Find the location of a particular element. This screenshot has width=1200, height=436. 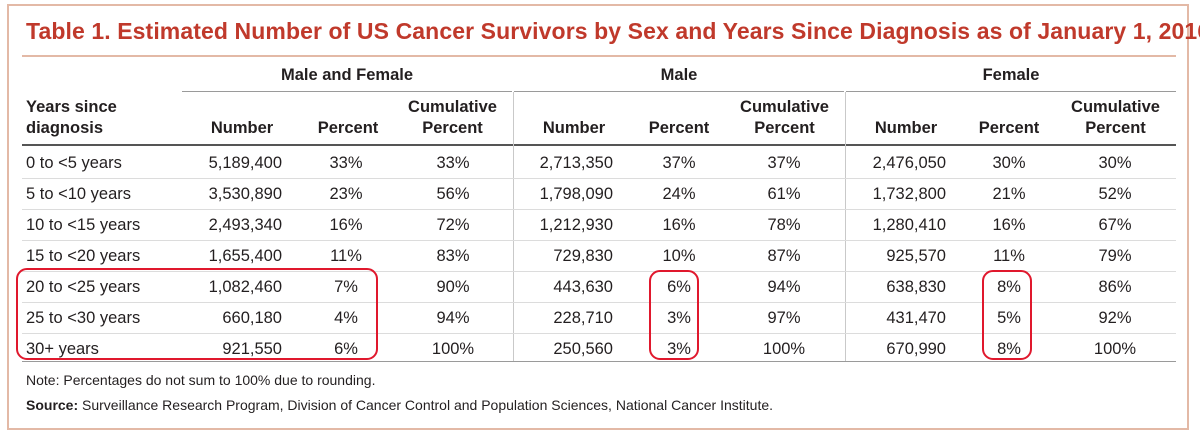

row-label: 5 to <10 years is located at coordinates (79, 194).